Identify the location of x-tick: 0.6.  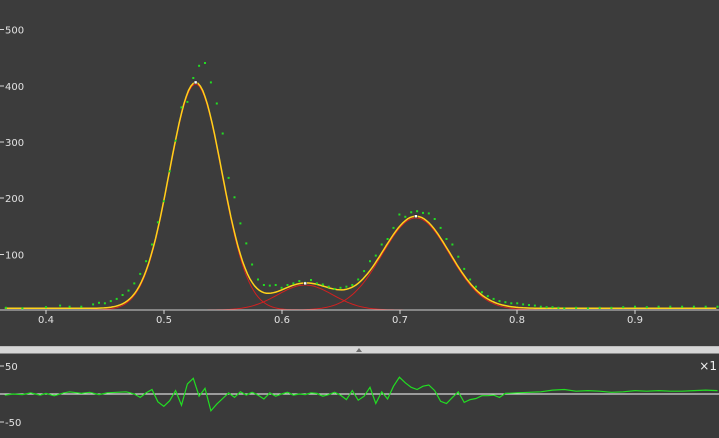
(282, 318).